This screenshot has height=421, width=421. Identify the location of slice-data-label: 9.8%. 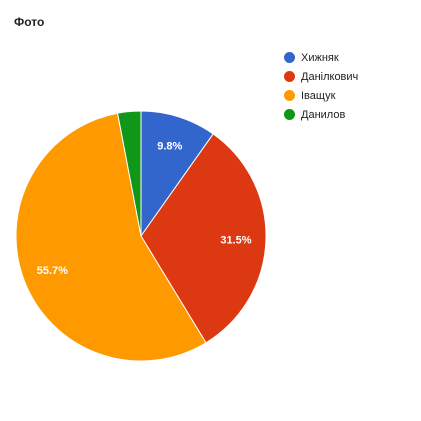
(169, 146).